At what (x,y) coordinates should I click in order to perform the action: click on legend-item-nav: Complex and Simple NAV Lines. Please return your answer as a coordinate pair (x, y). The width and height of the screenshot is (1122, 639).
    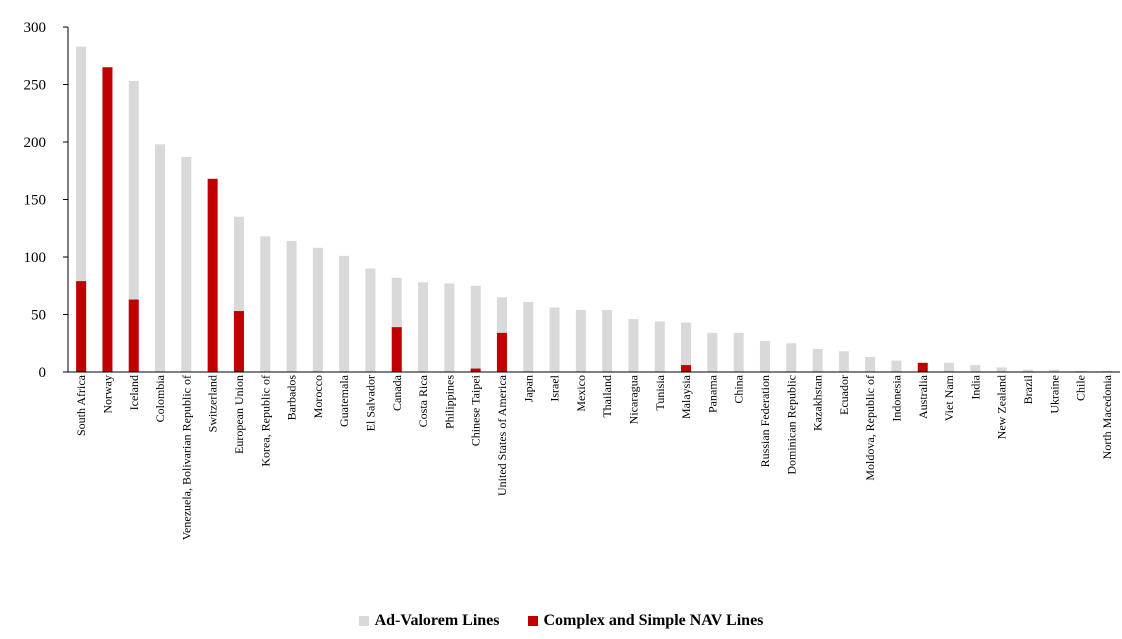
    Looking at the image, I should click on (645, 621).